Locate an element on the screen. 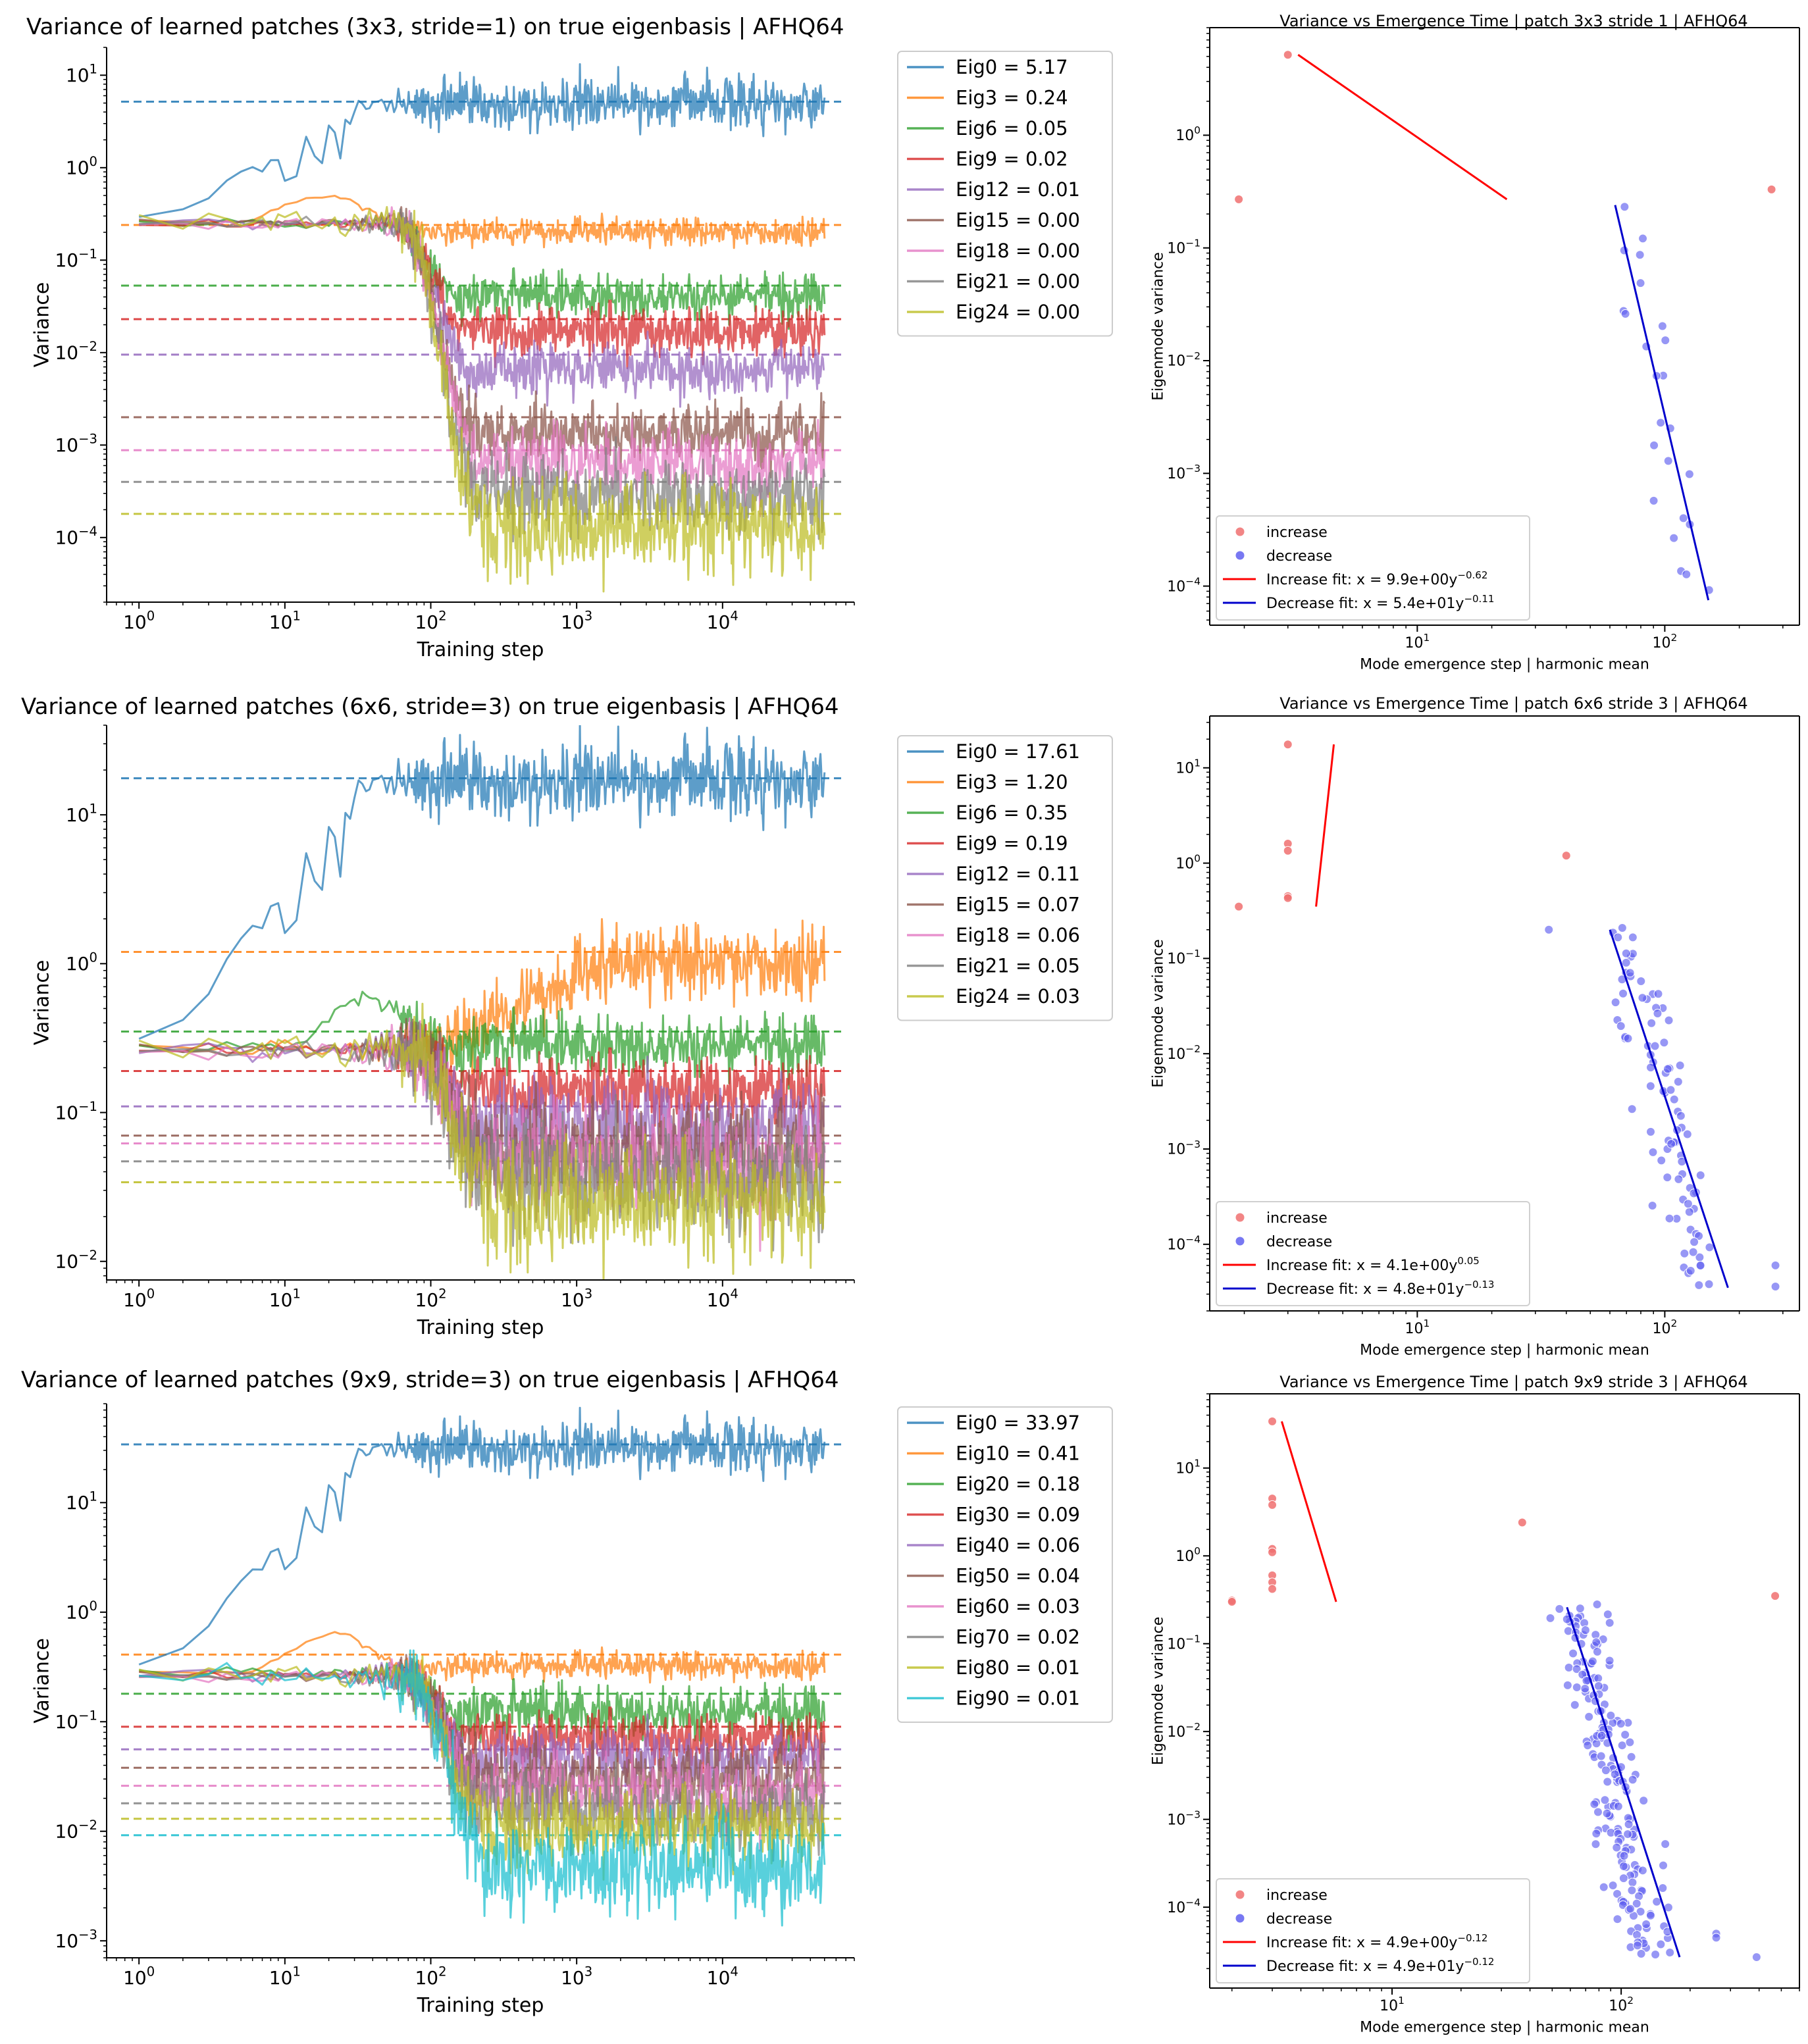 The image size is (1808, 2044). y-axis-label: Eigenmode variance is located at coordinates (1158, 326).